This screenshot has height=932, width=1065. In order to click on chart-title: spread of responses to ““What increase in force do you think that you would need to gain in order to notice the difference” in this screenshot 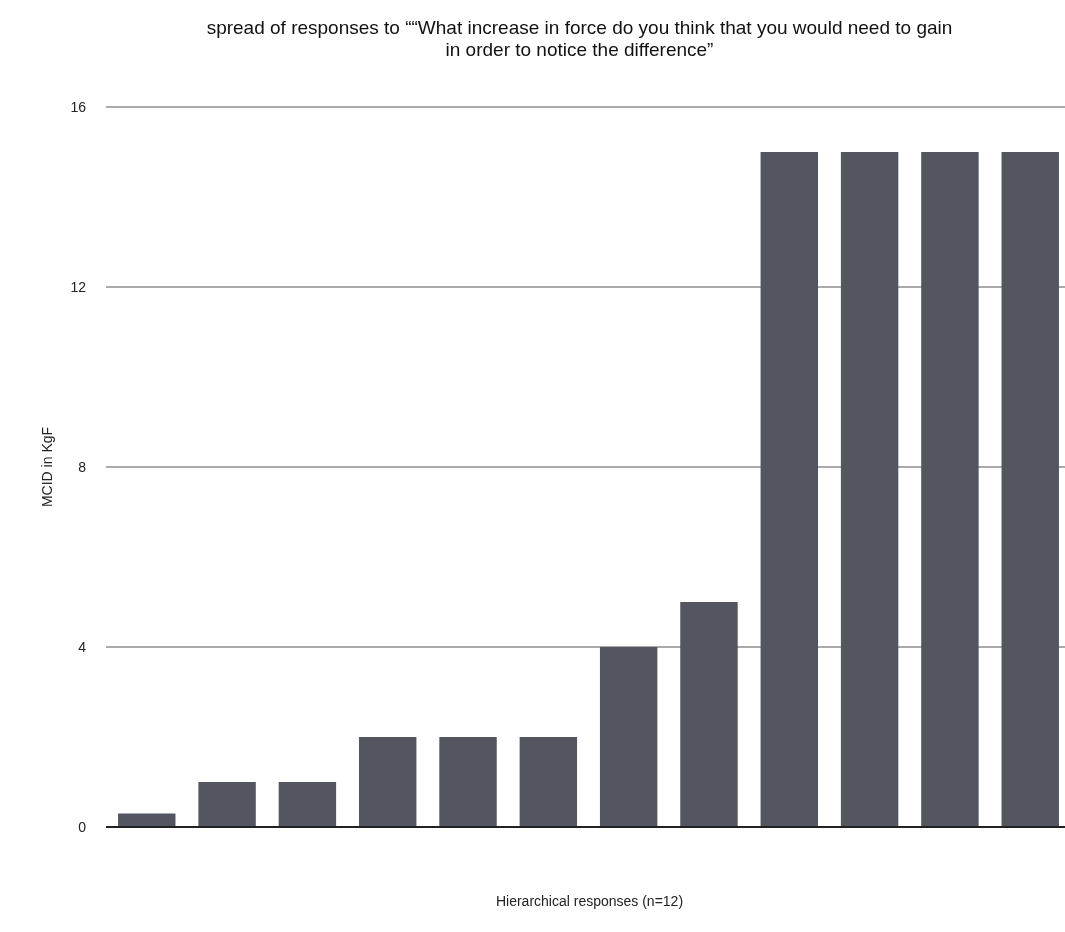, I will do `click(579, 38)`.